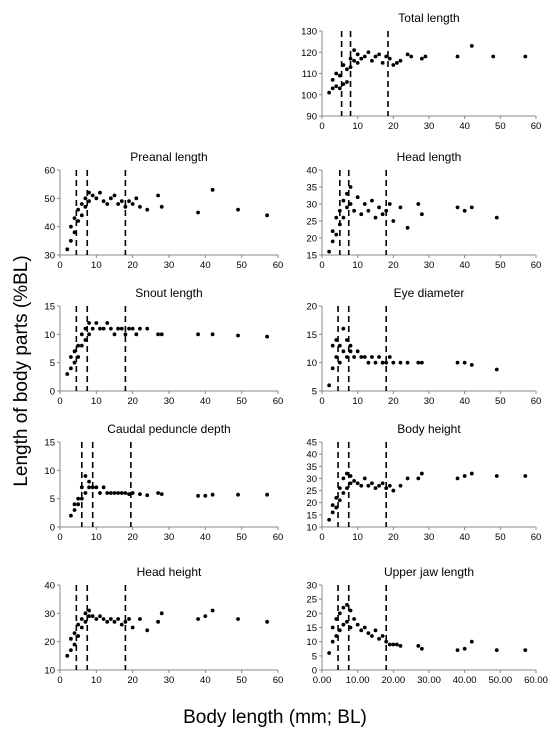 The height and width of the screenshot is (743, 550). I want to click on chart-title: Upper jaw length, so click(429, 572).